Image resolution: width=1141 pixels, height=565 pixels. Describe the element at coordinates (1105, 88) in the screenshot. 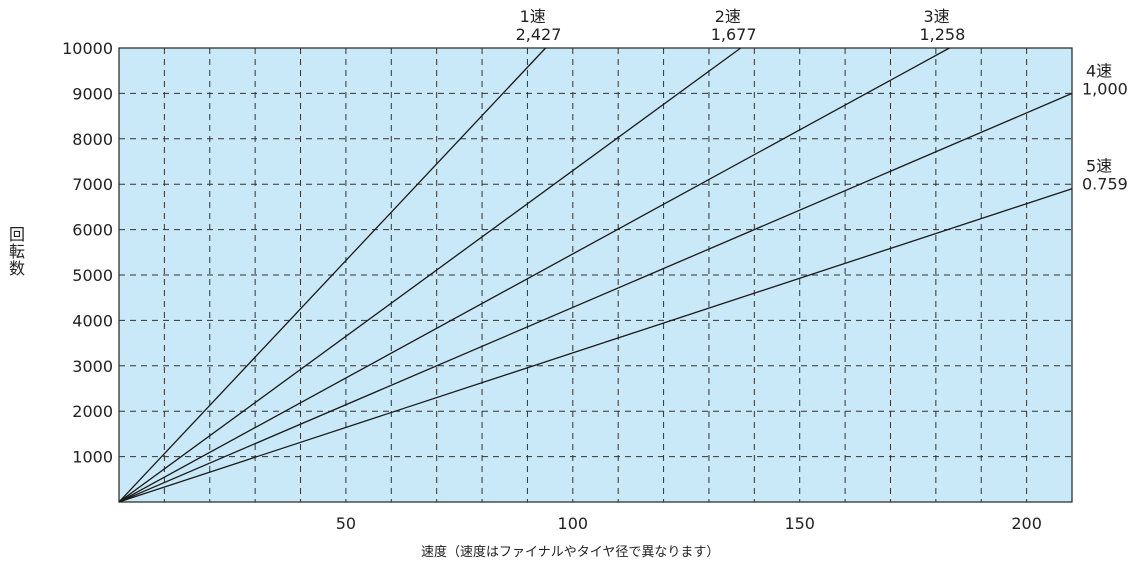

I see `series-label-ratio: 1,000` at that location.